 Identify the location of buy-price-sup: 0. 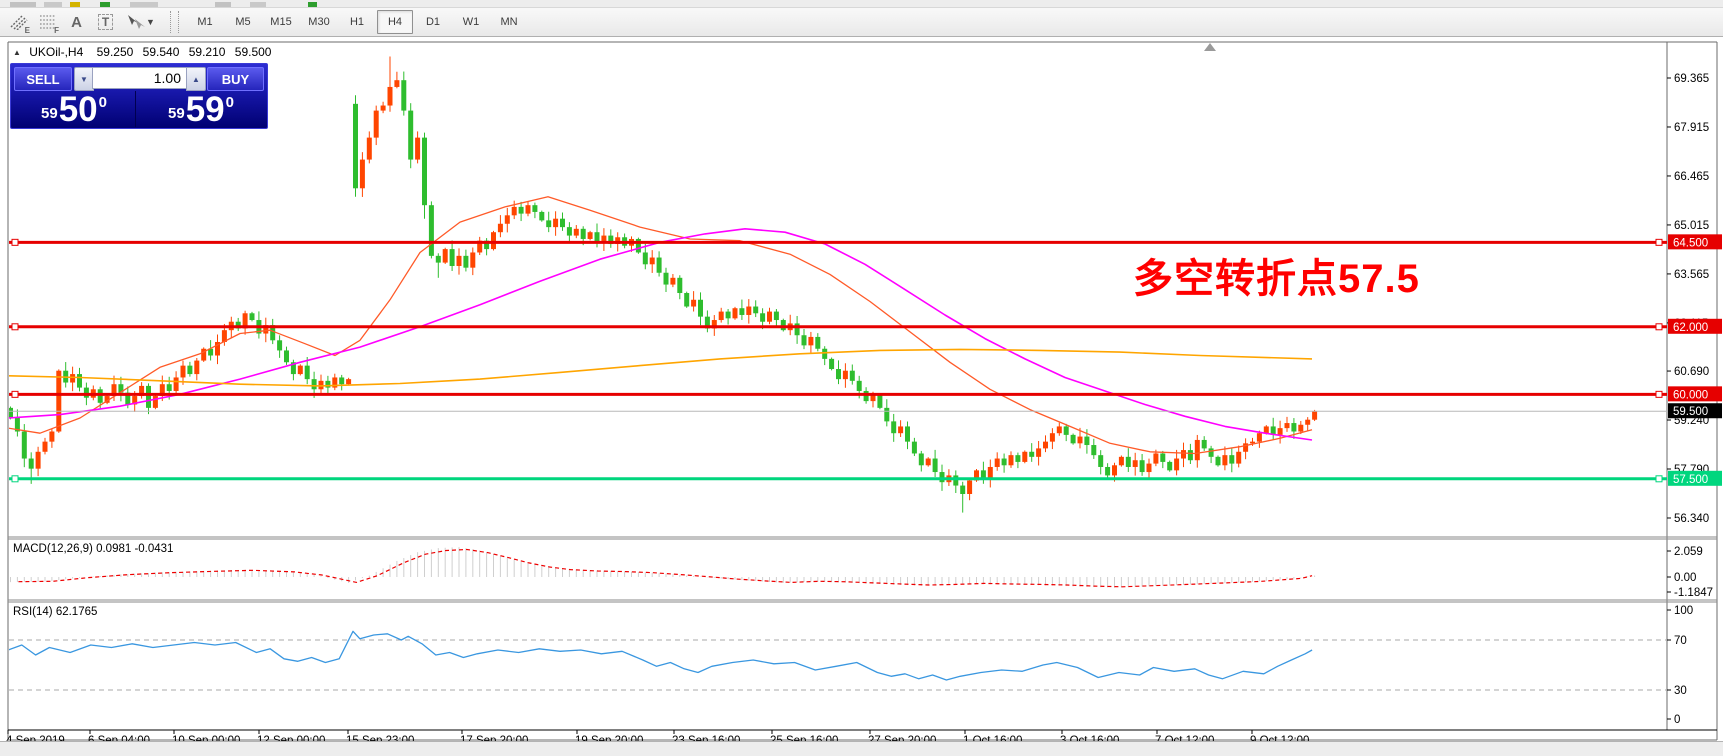
(229, 102).